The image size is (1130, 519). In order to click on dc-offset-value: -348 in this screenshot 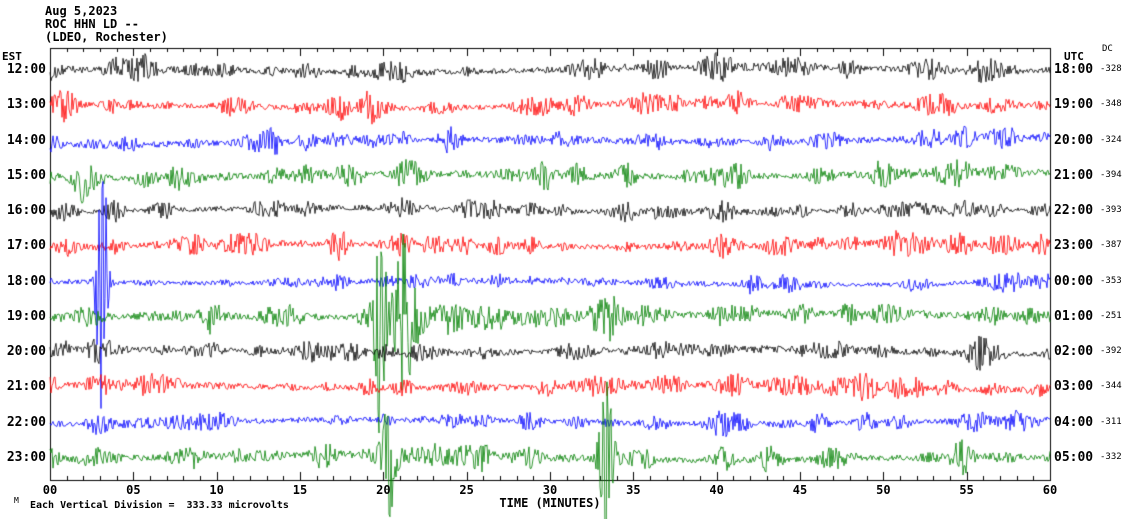, I will do `click(1111, 104)`.